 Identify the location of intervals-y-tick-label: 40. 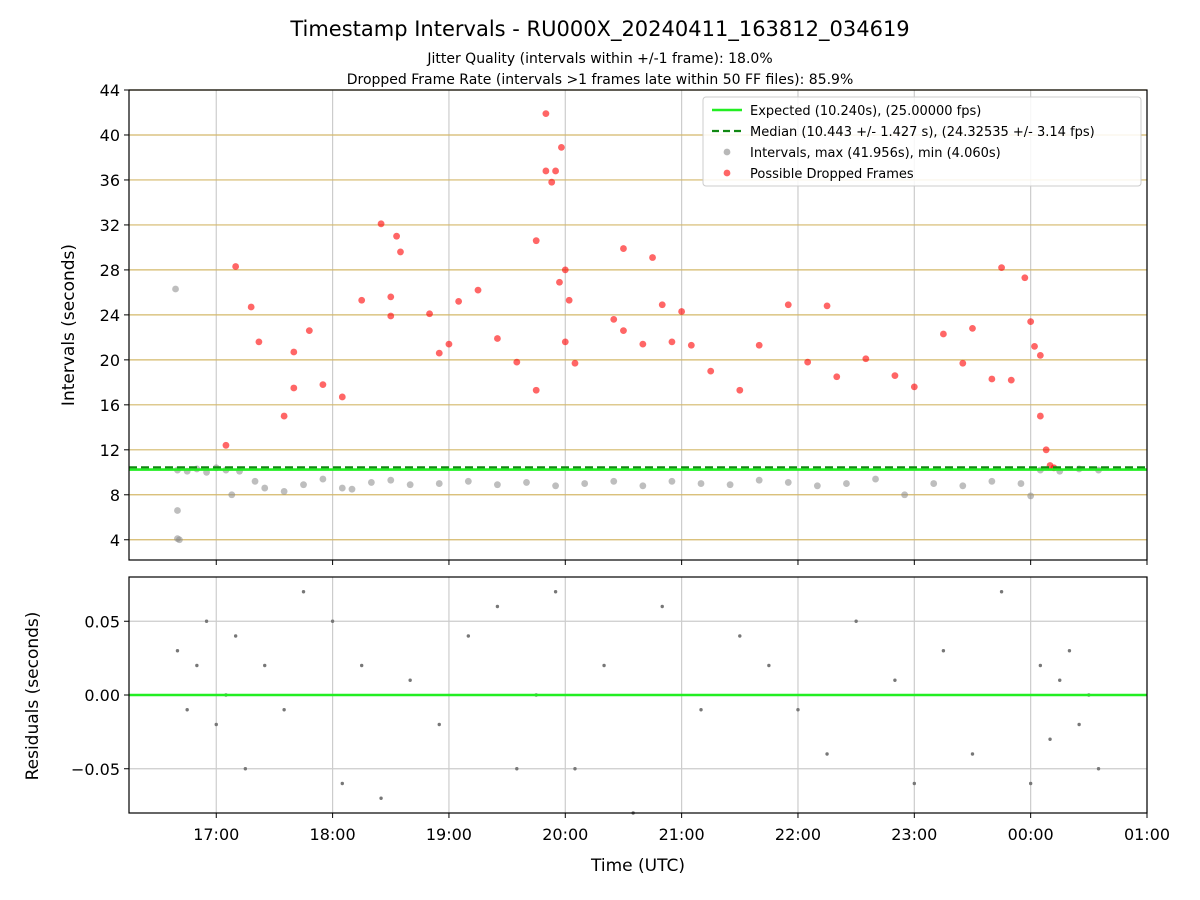
(110, 135).